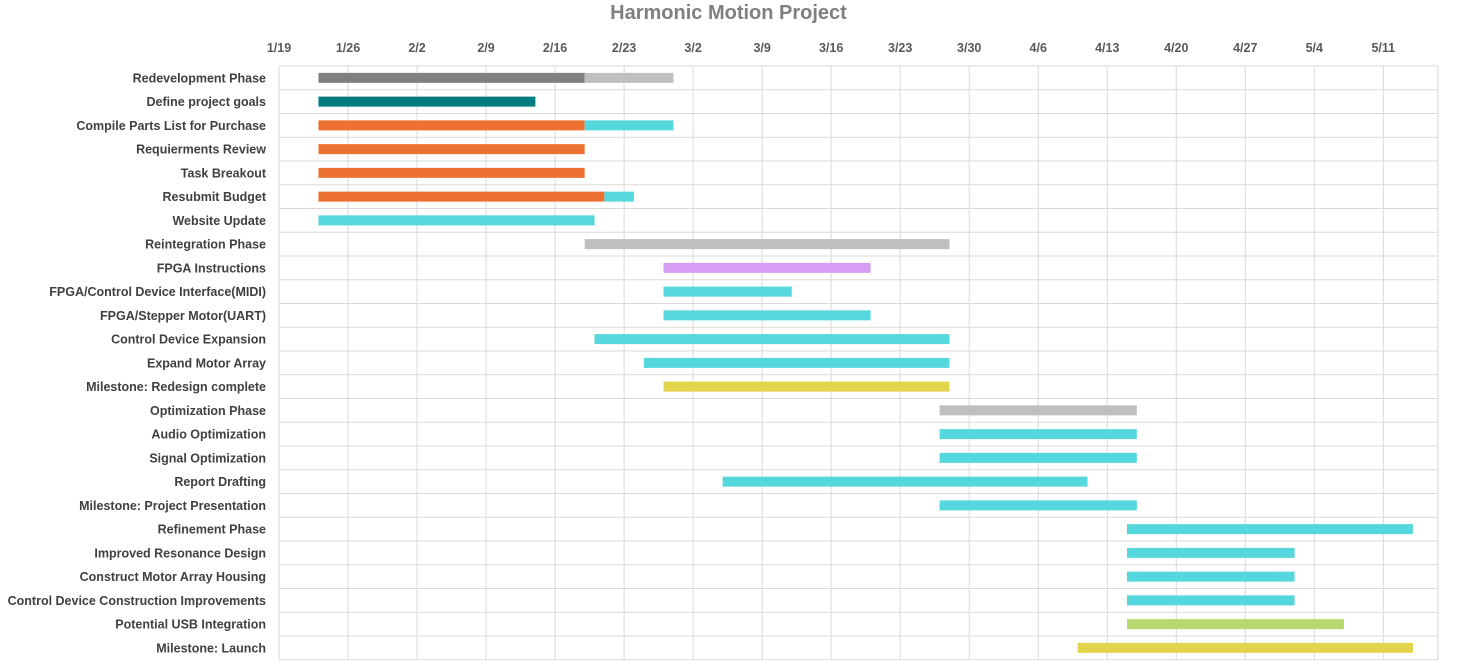 This screenshot has height=670, width=1457. What do you see at coordinates (1107, 48) in the screenshot?
I see `x-tick-label: 4/13` at bounding box center [1107, 48].